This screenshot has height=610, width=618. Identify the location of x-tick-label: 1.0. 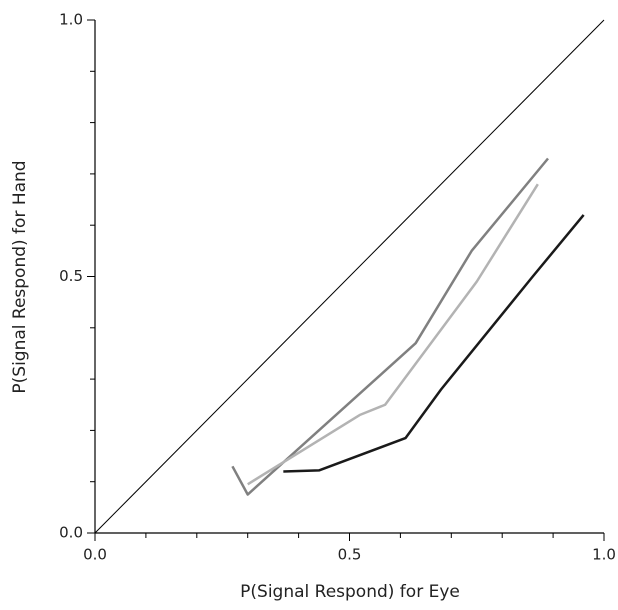
(604, 555).